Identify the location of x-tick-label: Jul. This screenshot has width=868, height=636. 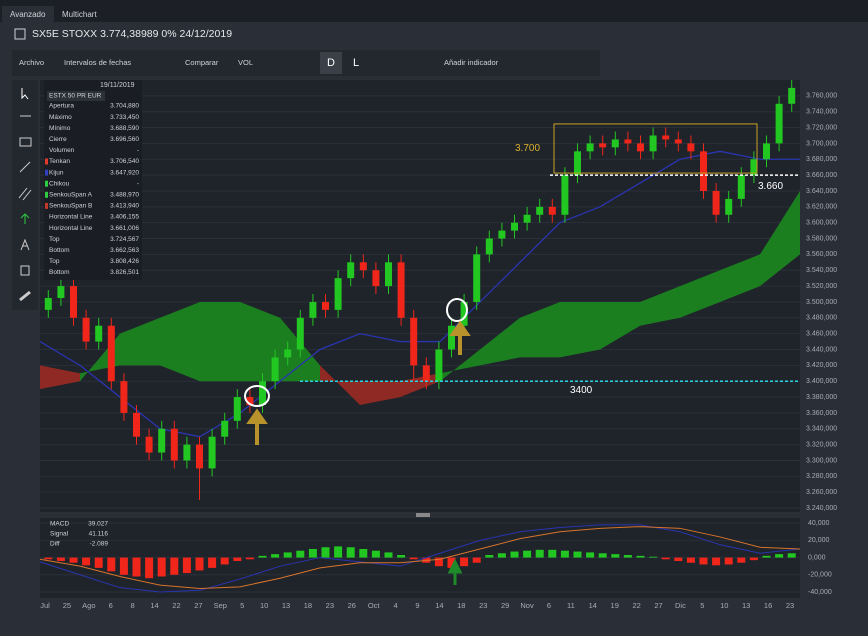
(45, 605).